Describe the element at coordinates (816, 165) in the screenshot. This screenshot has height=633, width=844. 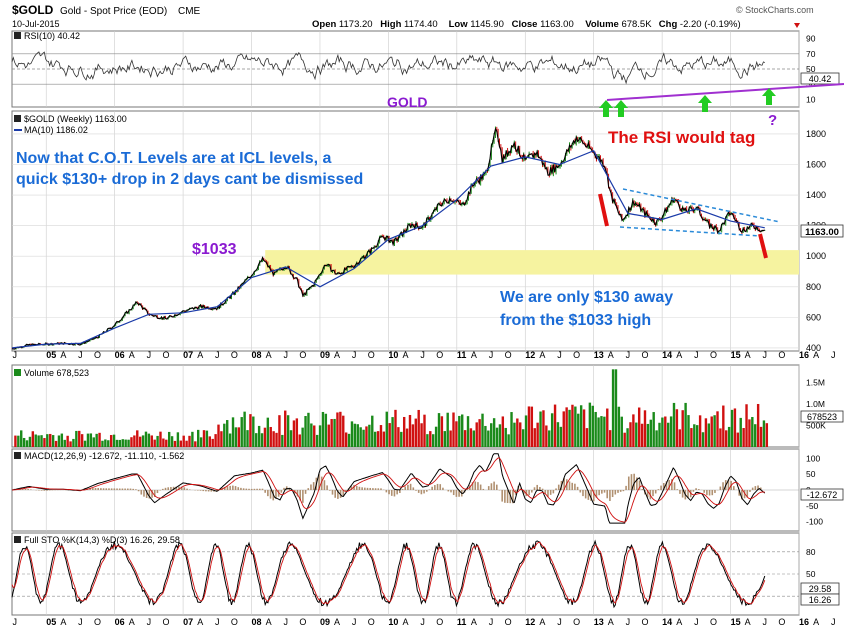
I see `price-tick-label: 1600` at that location.